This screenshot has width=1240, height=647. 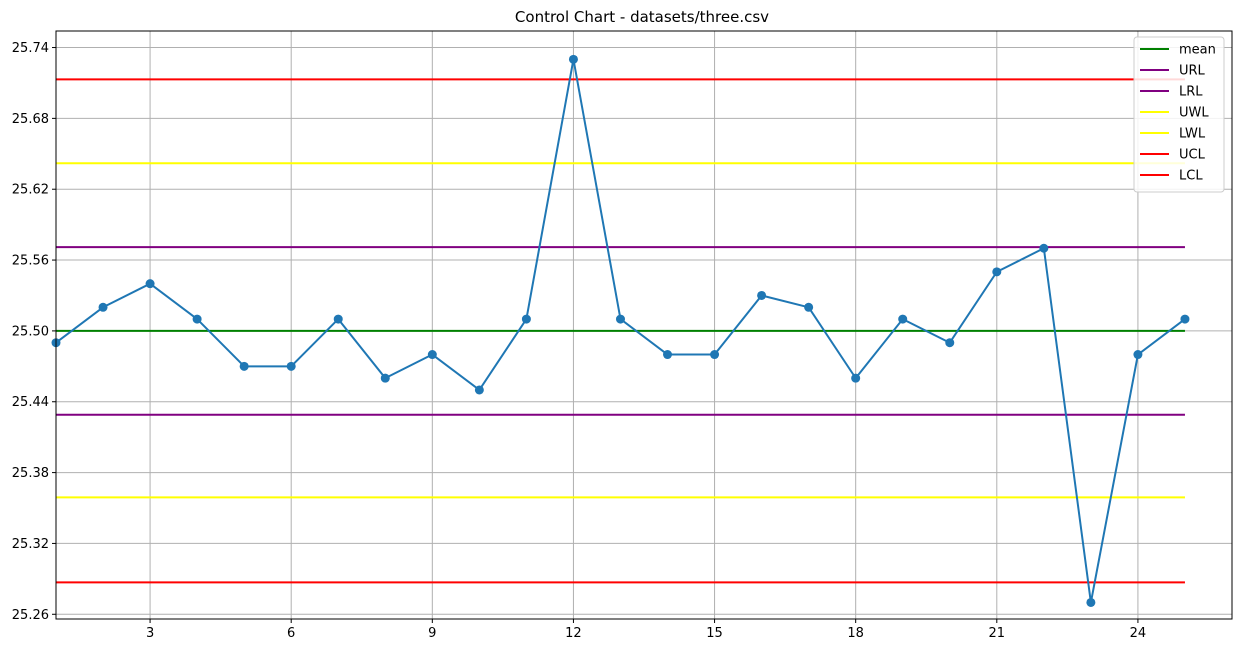 What do you see at coordinates (432, 633) in the screenshot?
I see `x-tick-label: 9` at bounding box center [432, 633].